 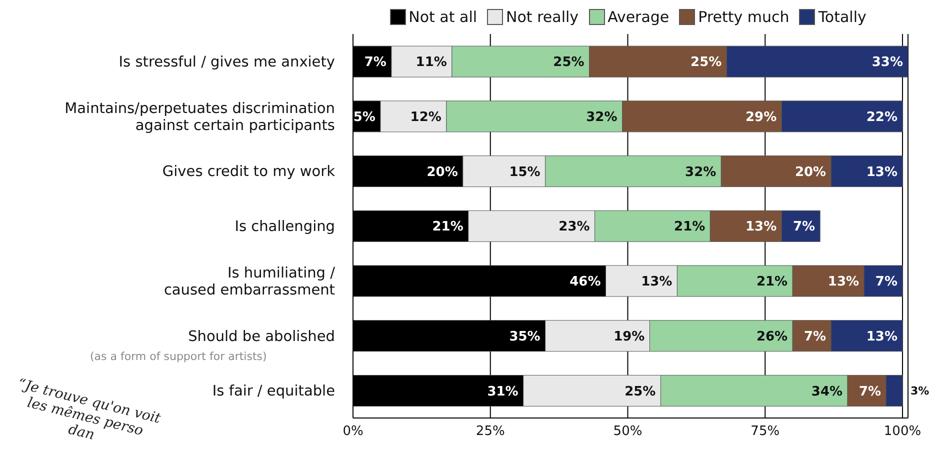 What do you see at coordinates (841, 17) in the screenshot?
I see `legend-label: Totally` at bounding box center [841, 17].